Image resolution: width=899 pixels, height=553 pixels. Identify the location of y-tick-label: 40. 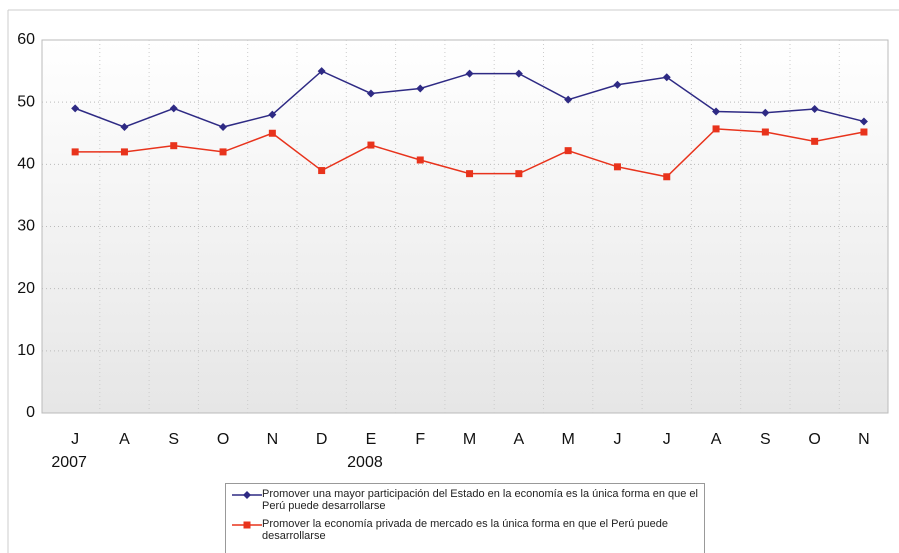
(26, 164).